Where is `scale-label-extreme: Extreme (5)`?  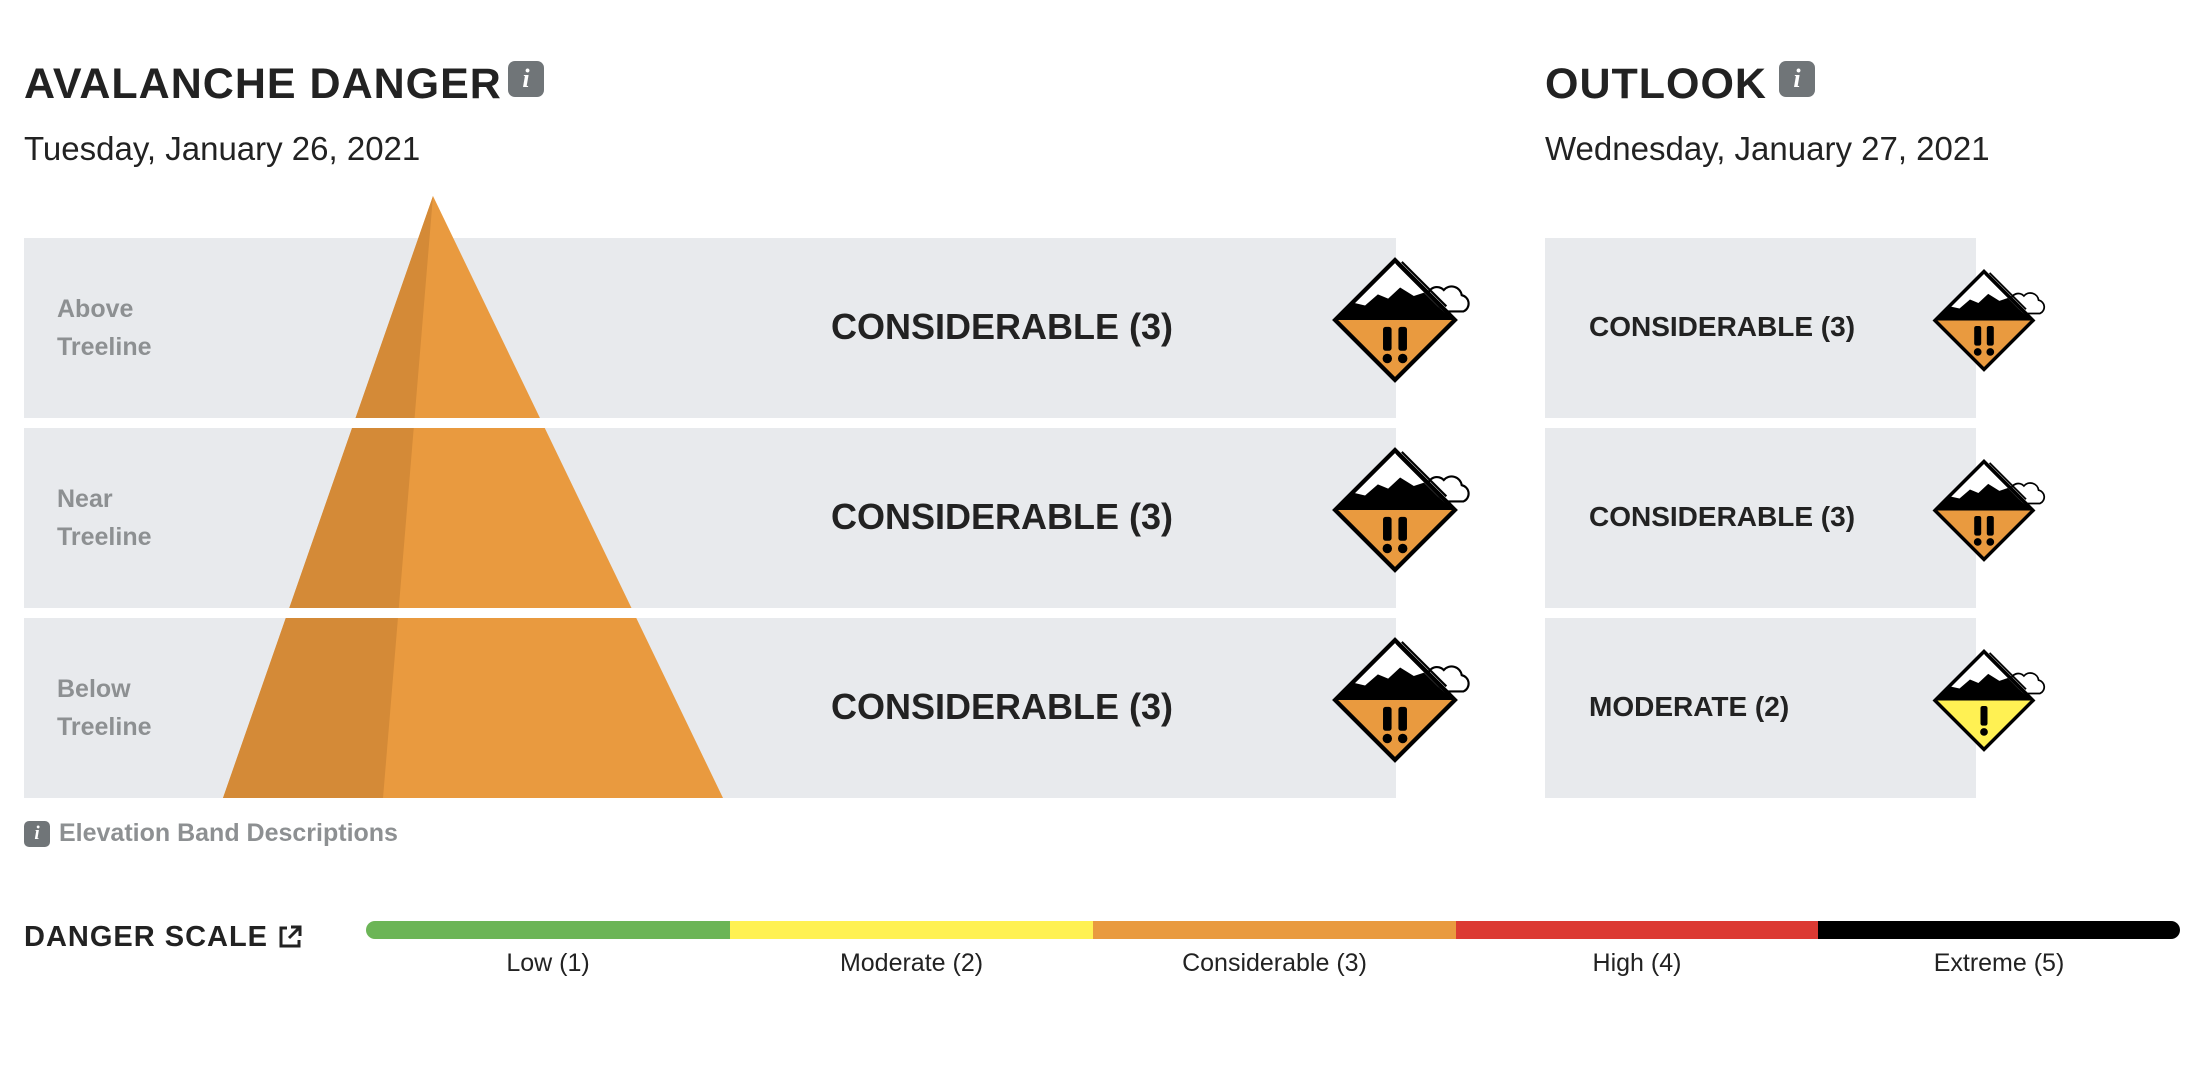 scale-label-extreme: Extreme (5) is located at coordinates (1999, 963).